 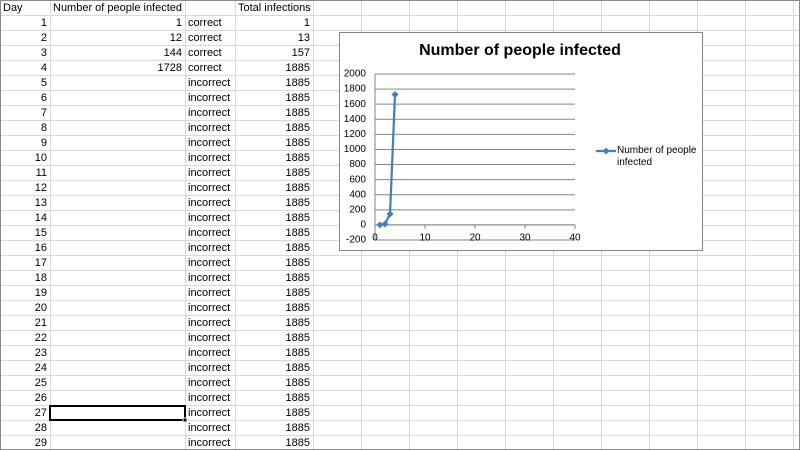 What do you see at coordinates (357, 179) in the screenshot?
I see `y-tick-label: 600` at bounding box center [357, 179].